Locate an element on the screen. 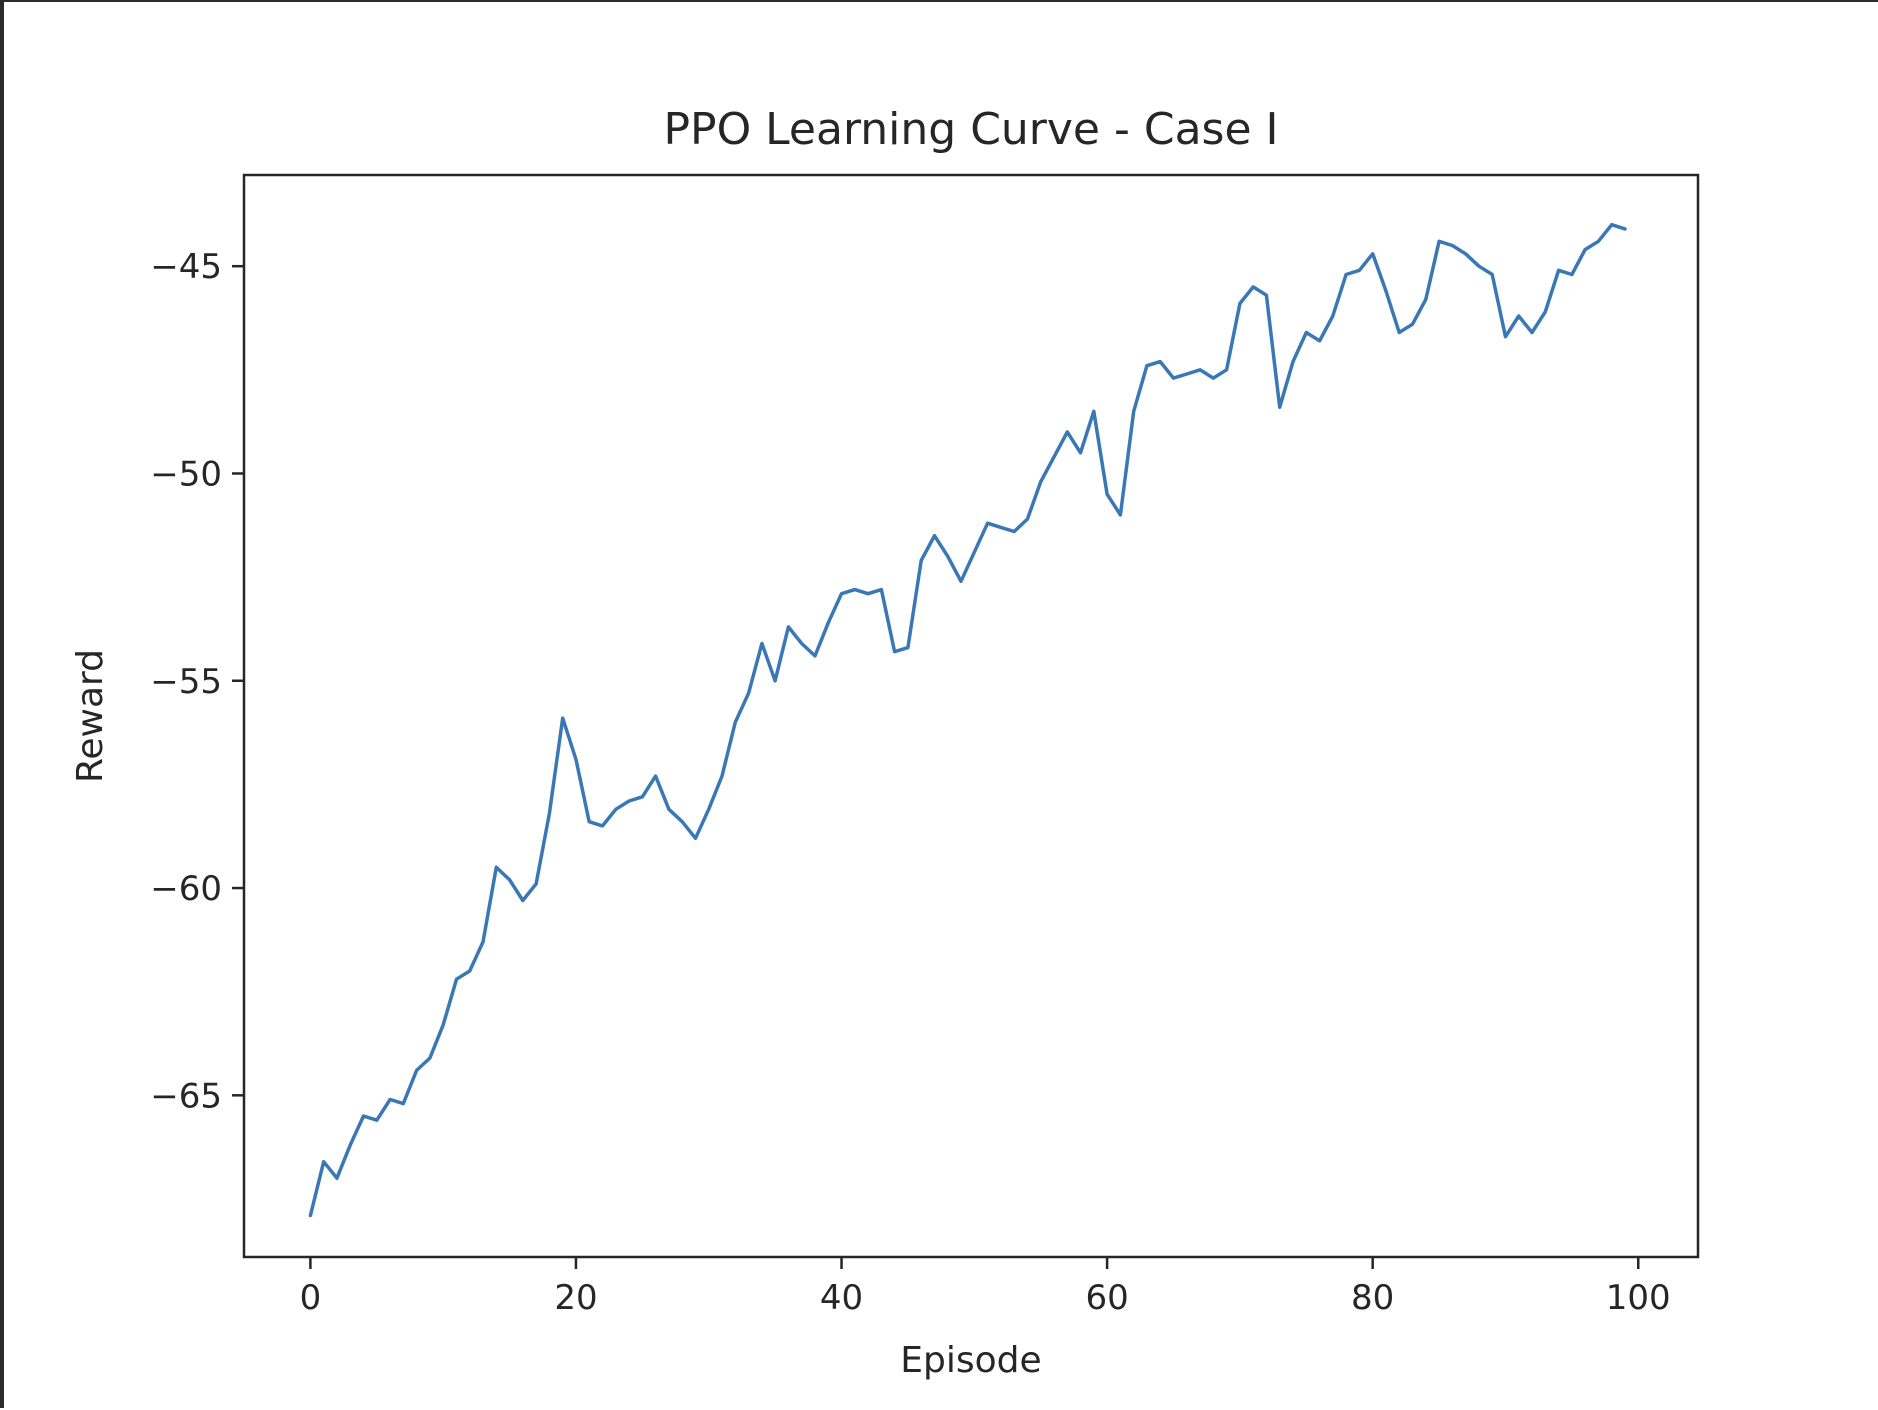 Image resolution: width=1878 pixels, height=1410 pixels. x-axis: 0 20 40 60 80 100 is located at coordinates (985, 1287).